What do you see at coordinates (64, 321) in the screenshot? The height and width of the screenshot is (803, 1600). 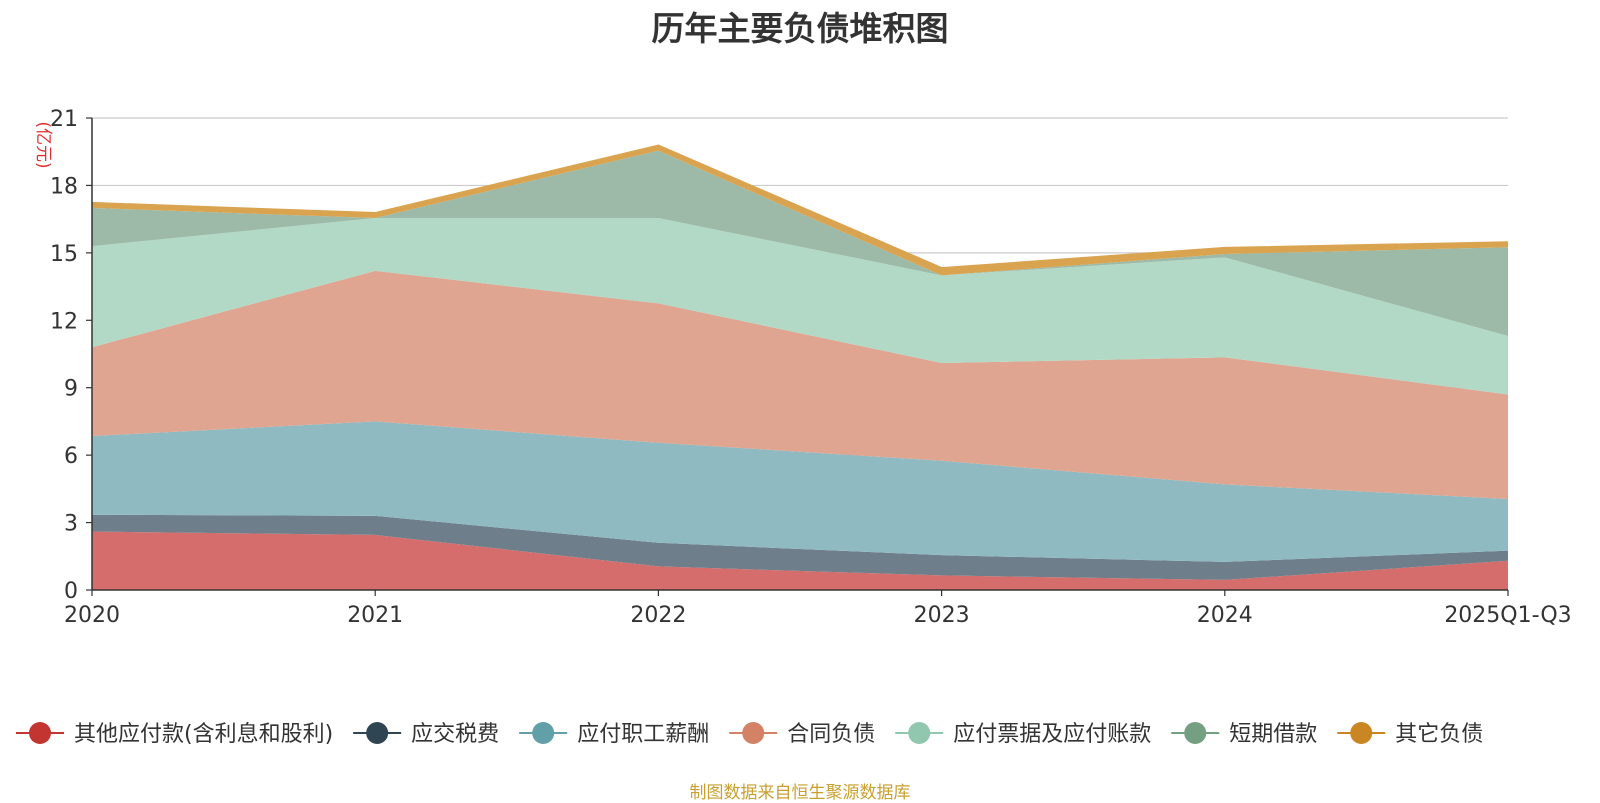 I see `y-tick-label: 12` at bounding box center [64, 321].